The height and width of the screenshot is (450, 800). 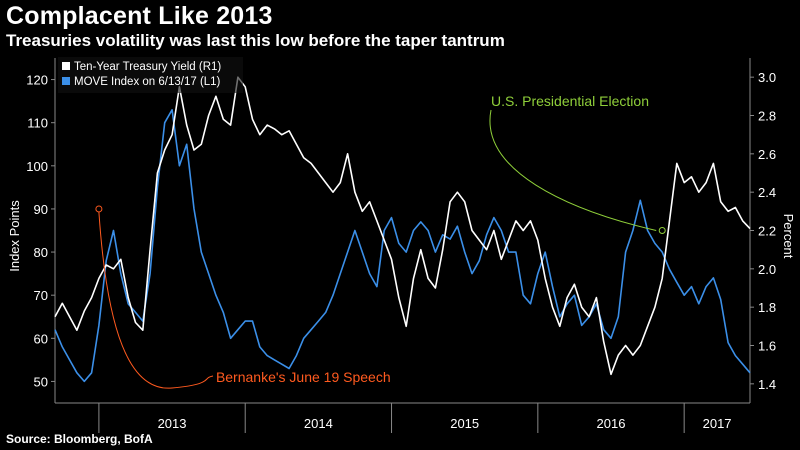 What do you see at coordinates (767, 346) in the screenshot?
I see `right-tick-label: 1.6` at bounding box center [767, 346].